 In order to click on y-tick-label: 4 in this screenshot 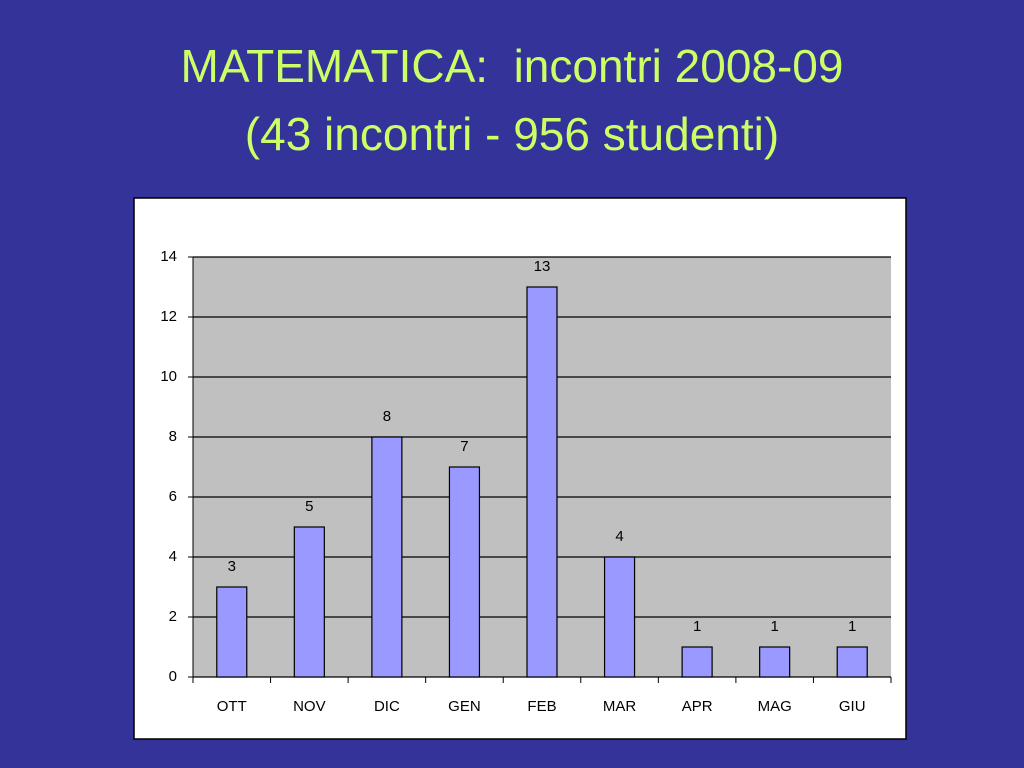, I will do `click(173, 556)`.